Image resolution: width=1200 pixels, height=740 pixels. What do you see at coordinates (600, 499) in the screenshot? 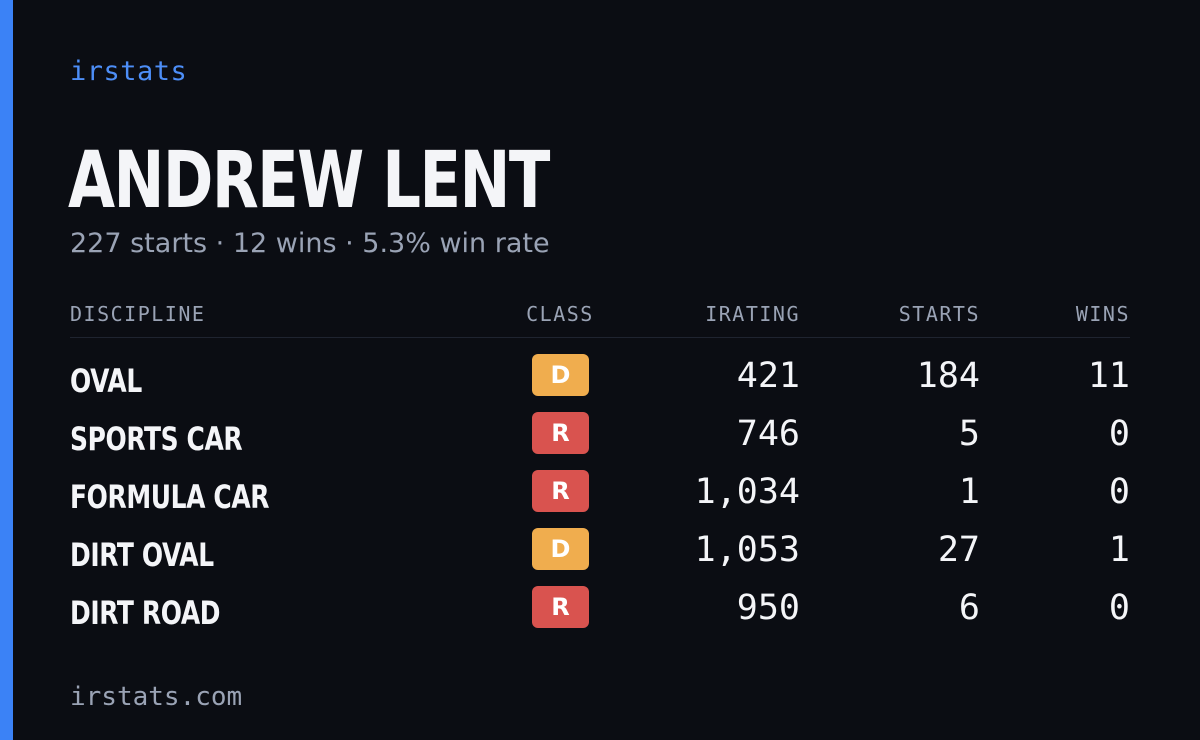
I see `table-row: FORMULA CAR R 1,034 1 0` at bounding box center [600, 499].